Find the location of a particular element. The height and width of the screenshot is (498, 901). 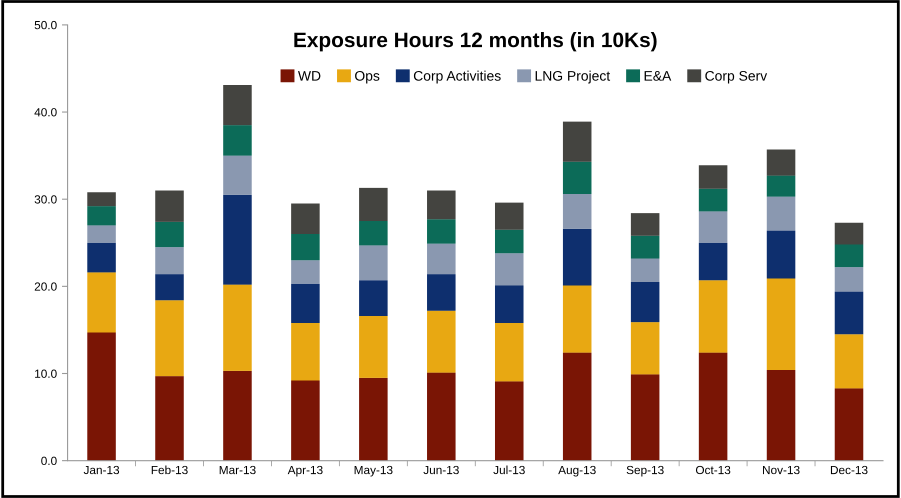

x-tick-label: Apr-13 is located at coordinates (305, 471).